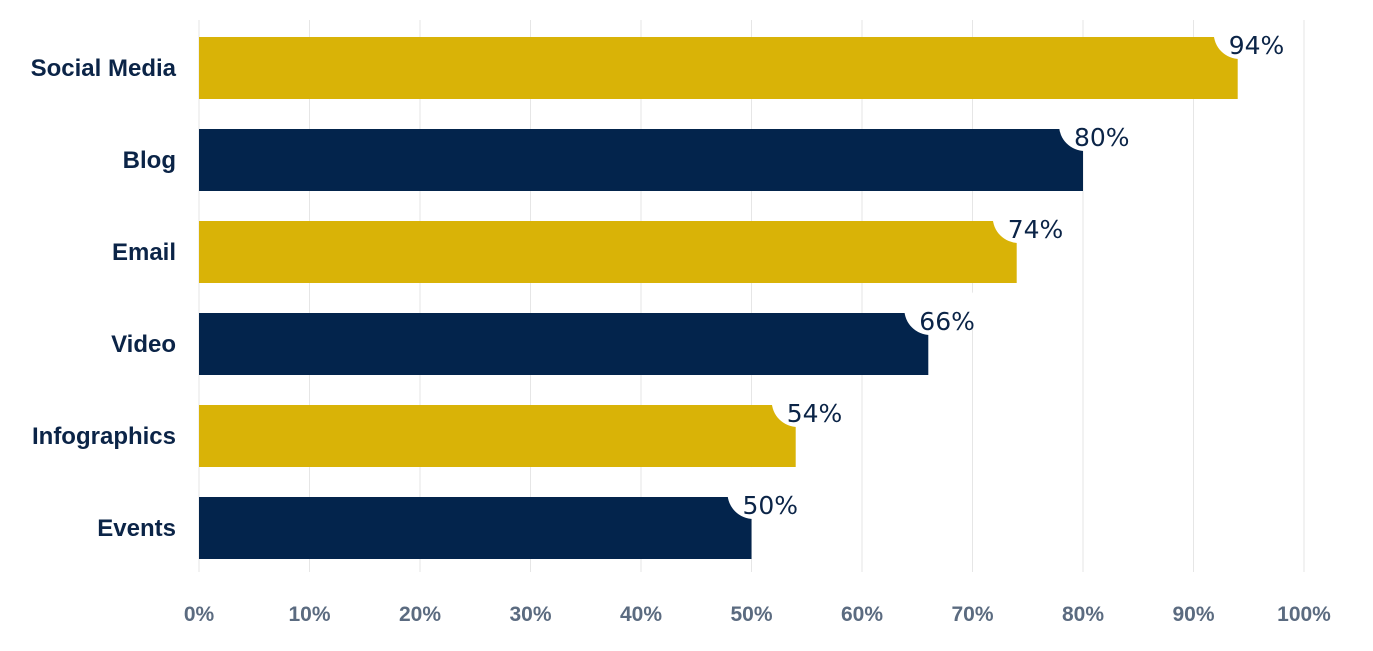 This screenshot has width=1373, height=651. I want to click on category-label: Social Media, so click(104, 68).